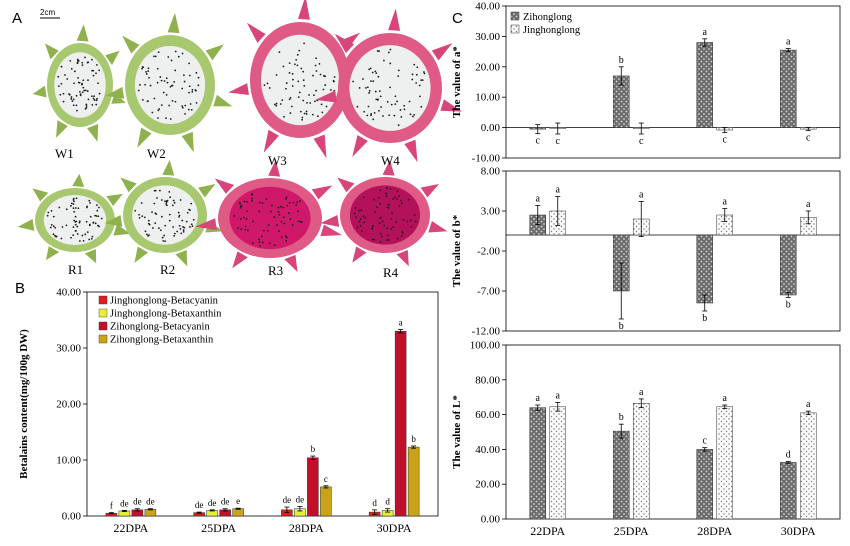 Image resolution: width=850 pixels, height=546 pixels. What do you see at coordinates (169, 82) in the screenshot?
I see `fruit-w2` at bounding box center [169, 82].